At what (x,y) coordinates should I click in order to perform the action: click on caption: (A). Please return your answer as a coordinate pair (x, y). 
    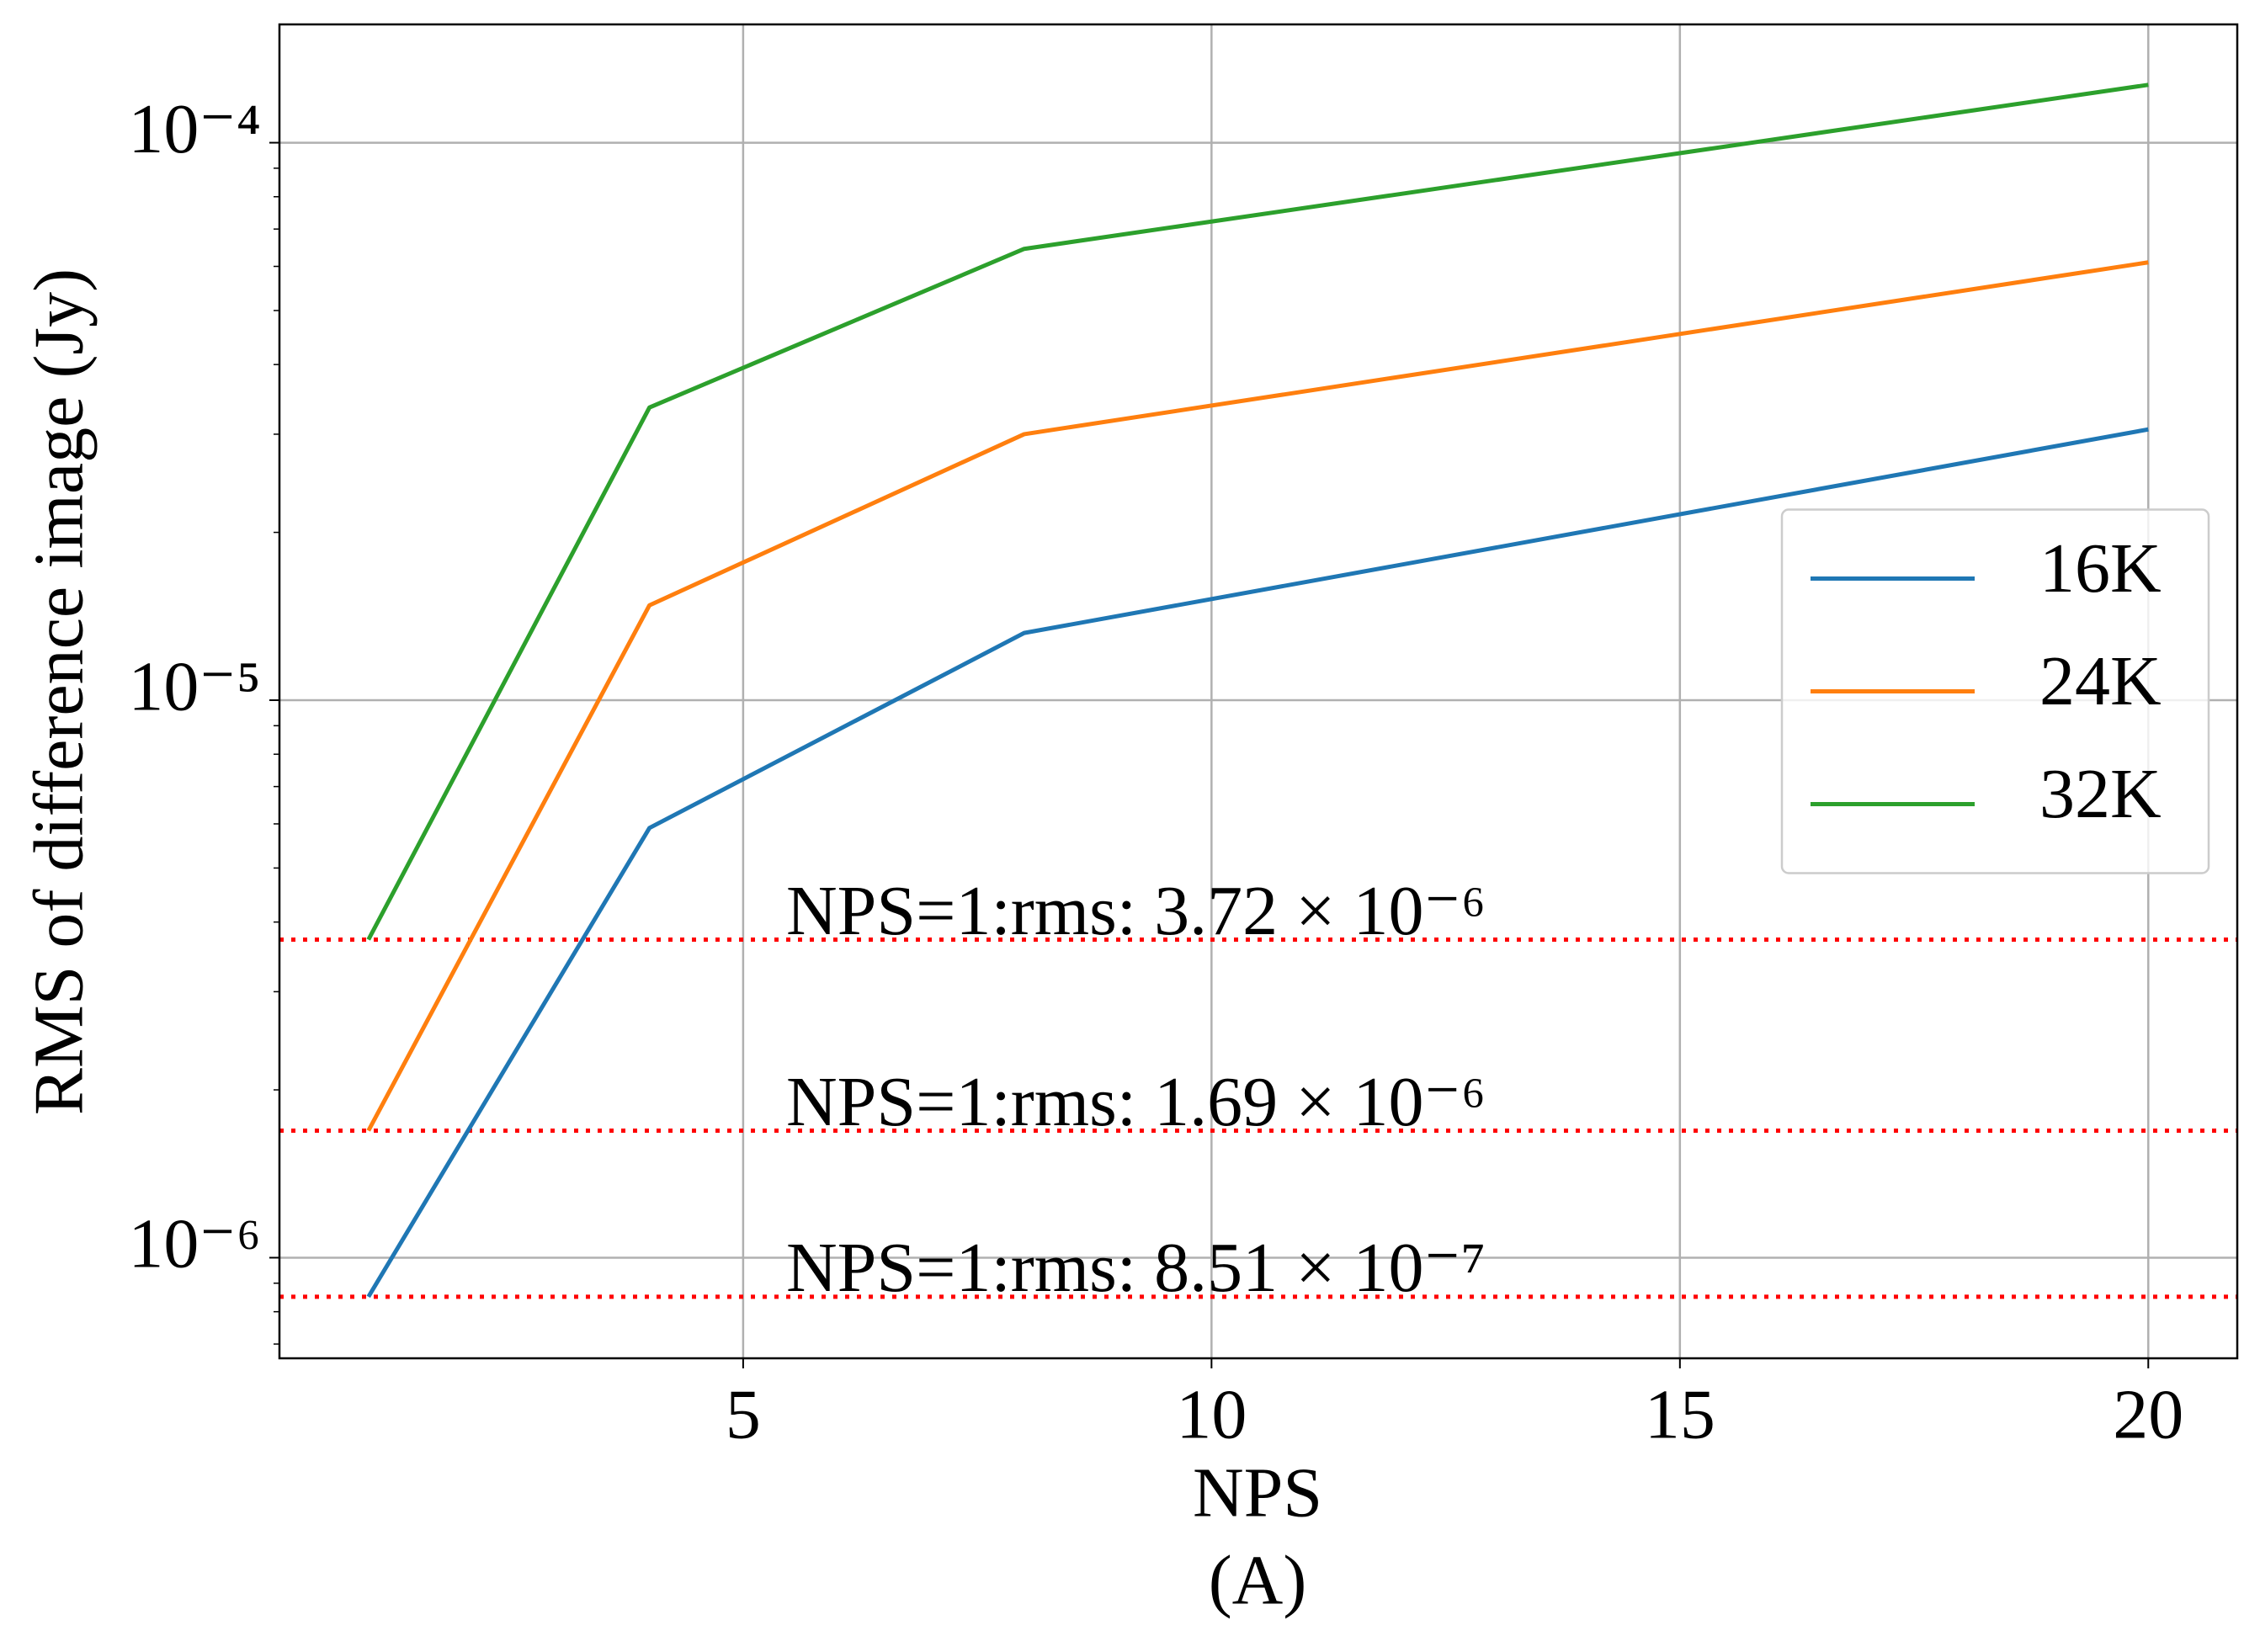
    Looking at the image, I should click on (1258, 1580).